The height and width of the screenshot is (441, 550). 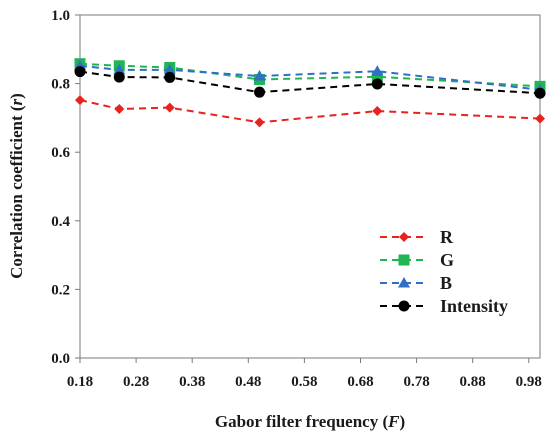 I want to click on series-r, so click(x=310, y=111).